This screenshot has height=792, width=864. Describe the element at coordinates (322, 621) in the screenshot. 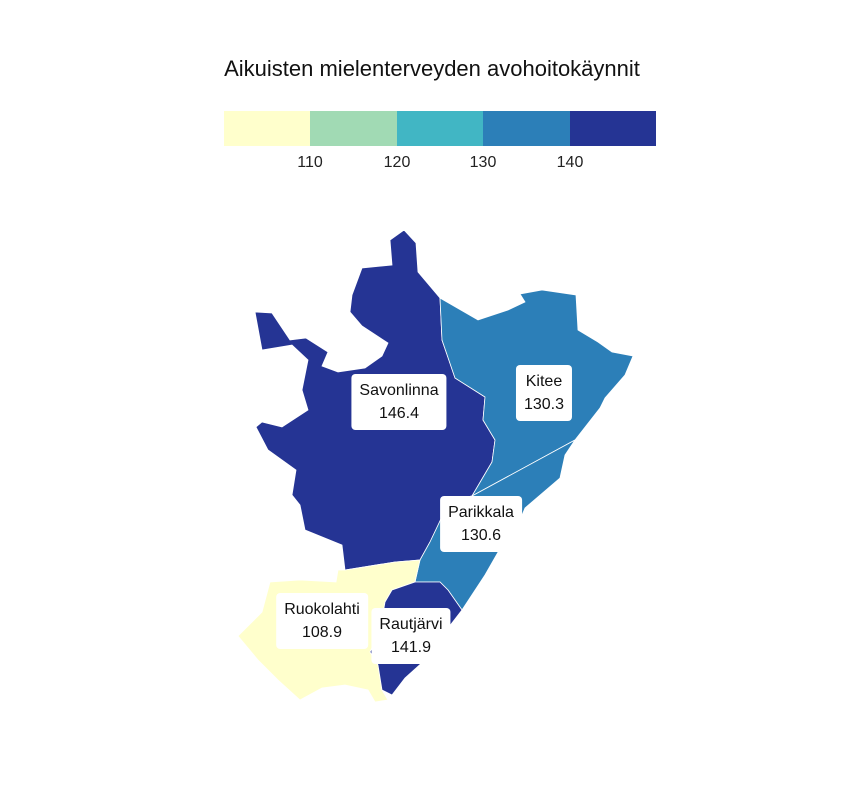

I see `region-label-ruokolahti: Ruokolahti 108.9` at that location.